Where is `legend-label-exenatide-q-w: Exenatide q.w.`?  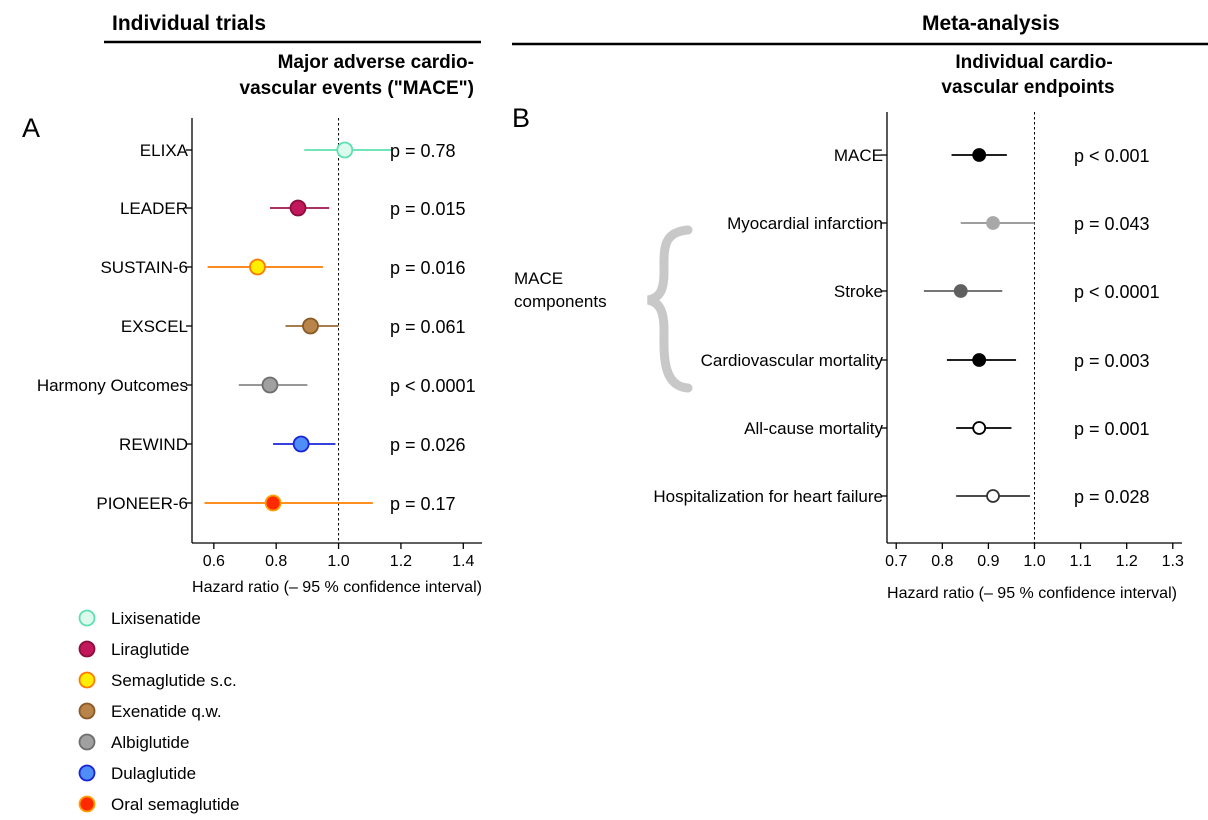 legend-label-exenatide-q-w: Exenatide q.w. is located at coordinates (166, 711).